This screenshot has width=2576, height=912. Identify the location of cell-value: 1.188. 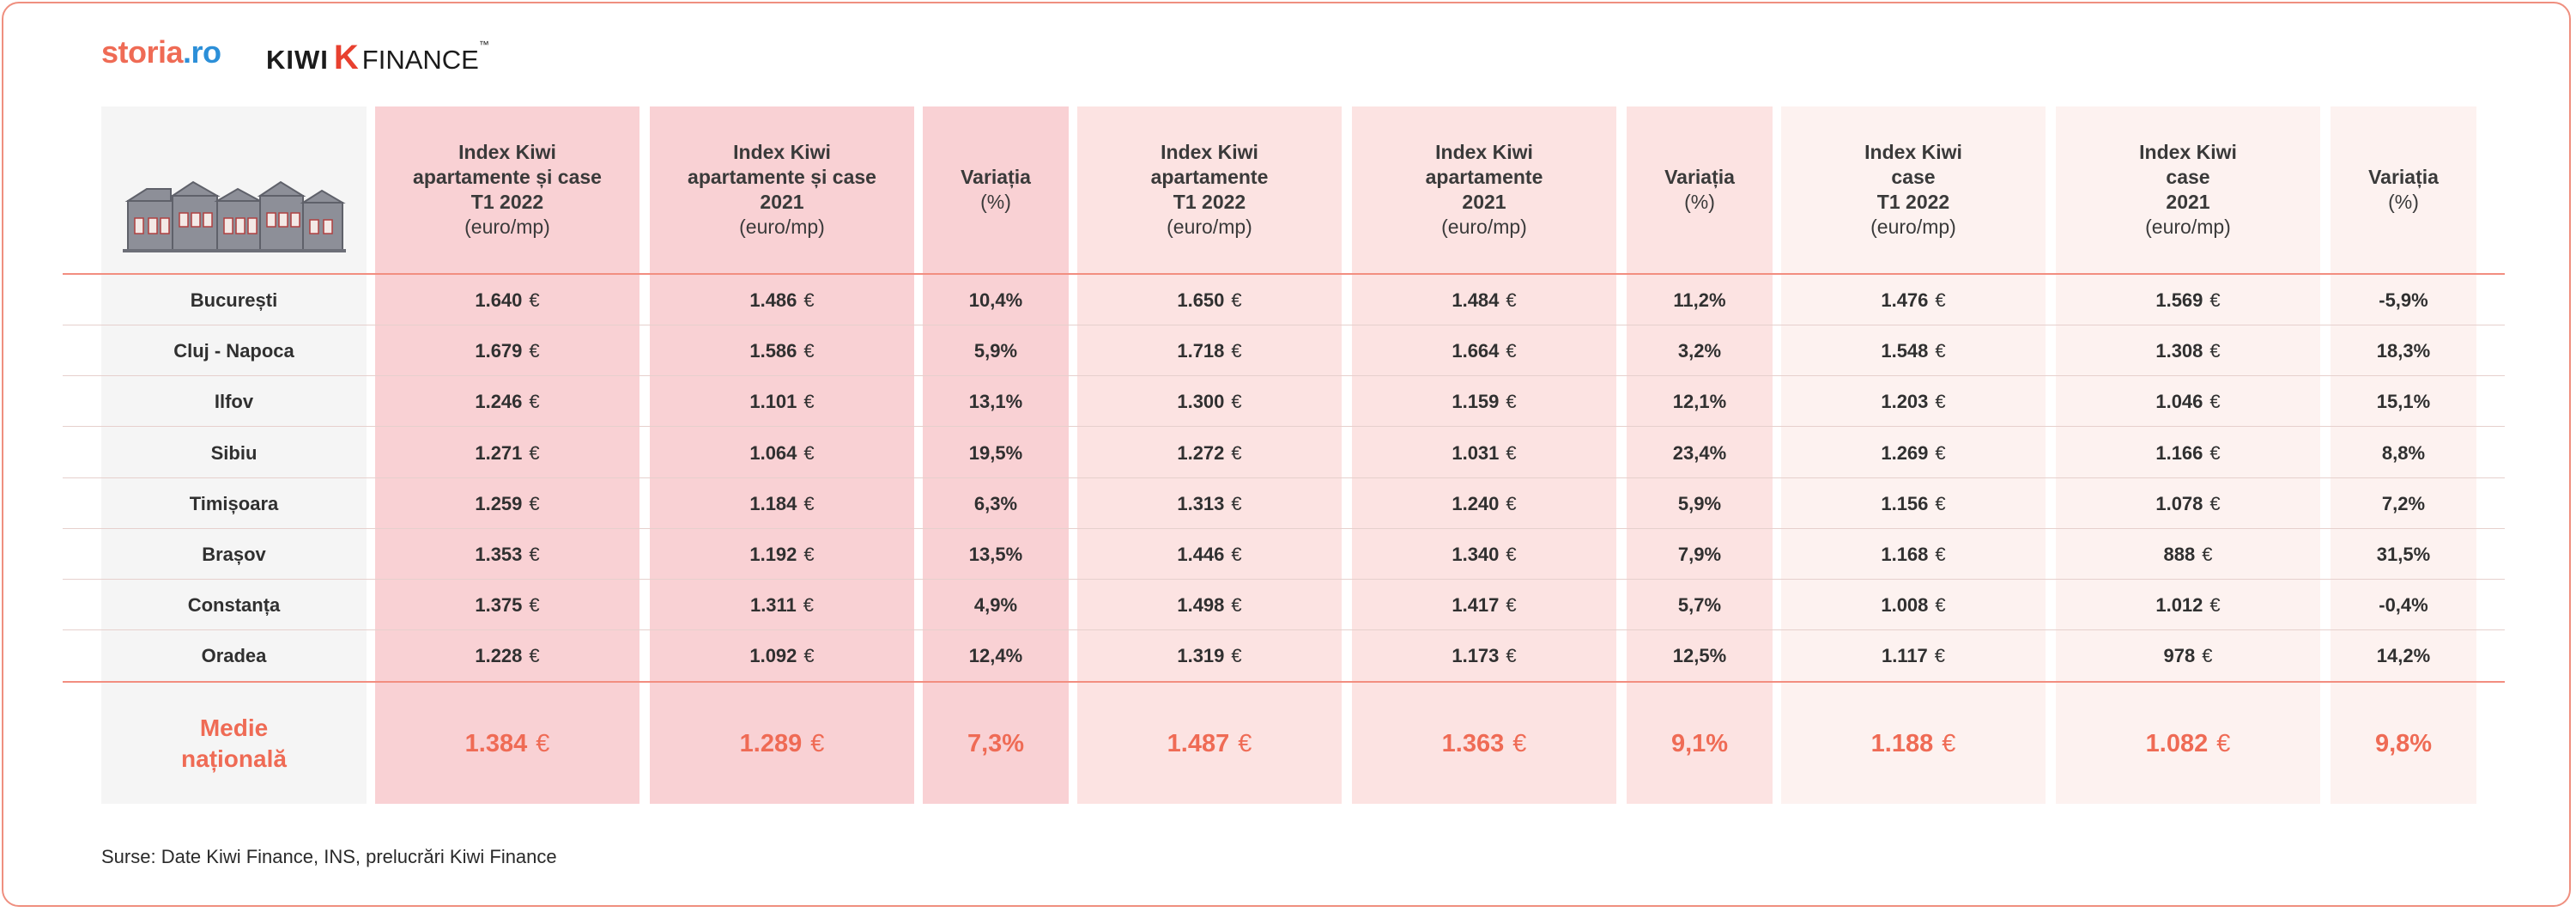
(1902, 743).